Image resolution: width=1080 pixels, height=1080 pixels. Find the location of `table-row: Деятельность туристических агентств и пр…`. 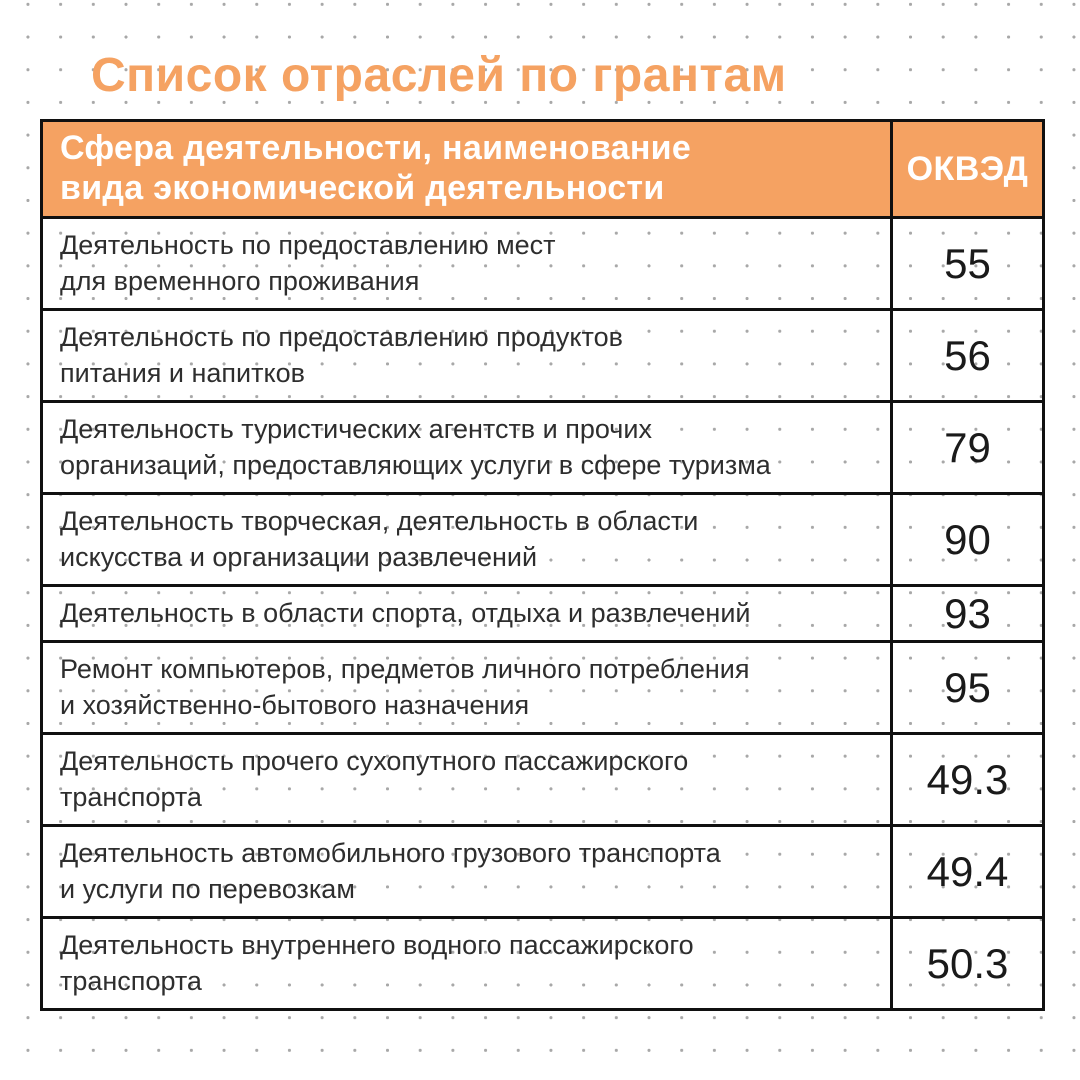

table-row: Деятельность туристических агентств и пр… is located at coordinates (542, 447).